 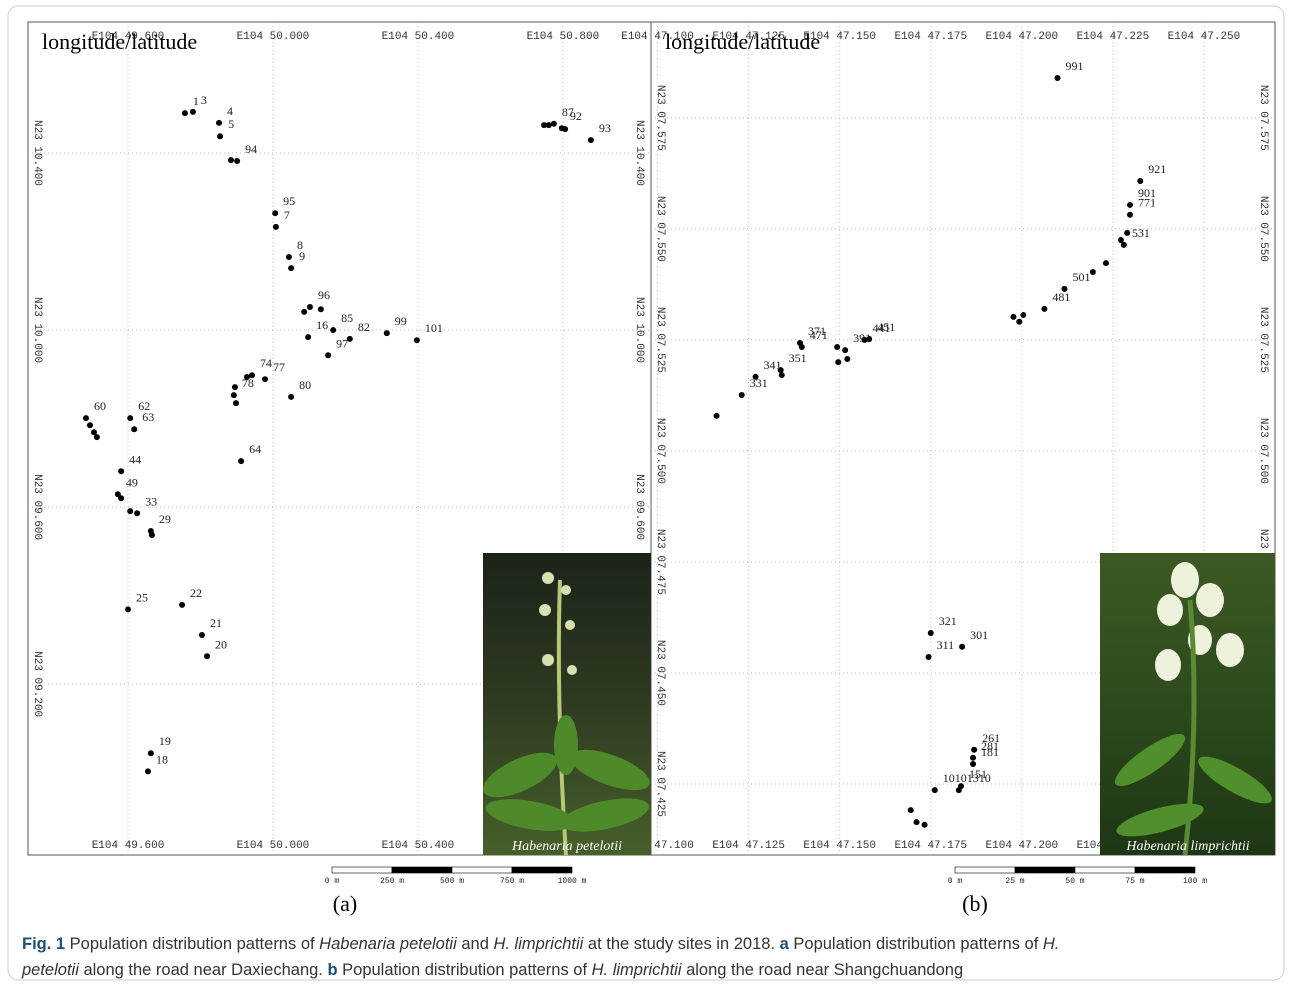 What do you see at coordinates (1022, 846) in the screenshot?
I see `x-tick-label: E104 47.200` at bounding box center [1022, 846].